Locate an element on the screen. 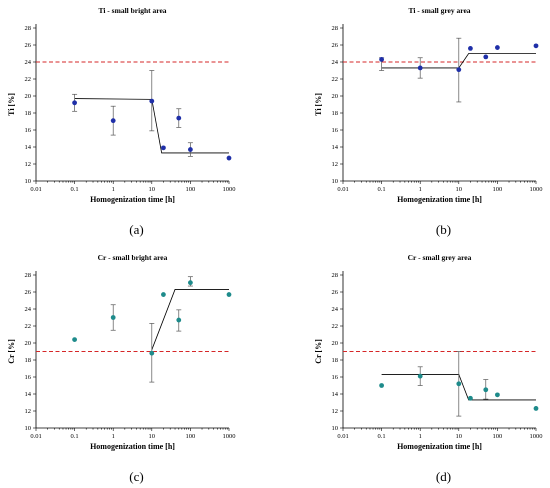 The height and width of the screenshot is (488, 550). chart-title: Cr - small bright area is located at coordinates (133, 257).